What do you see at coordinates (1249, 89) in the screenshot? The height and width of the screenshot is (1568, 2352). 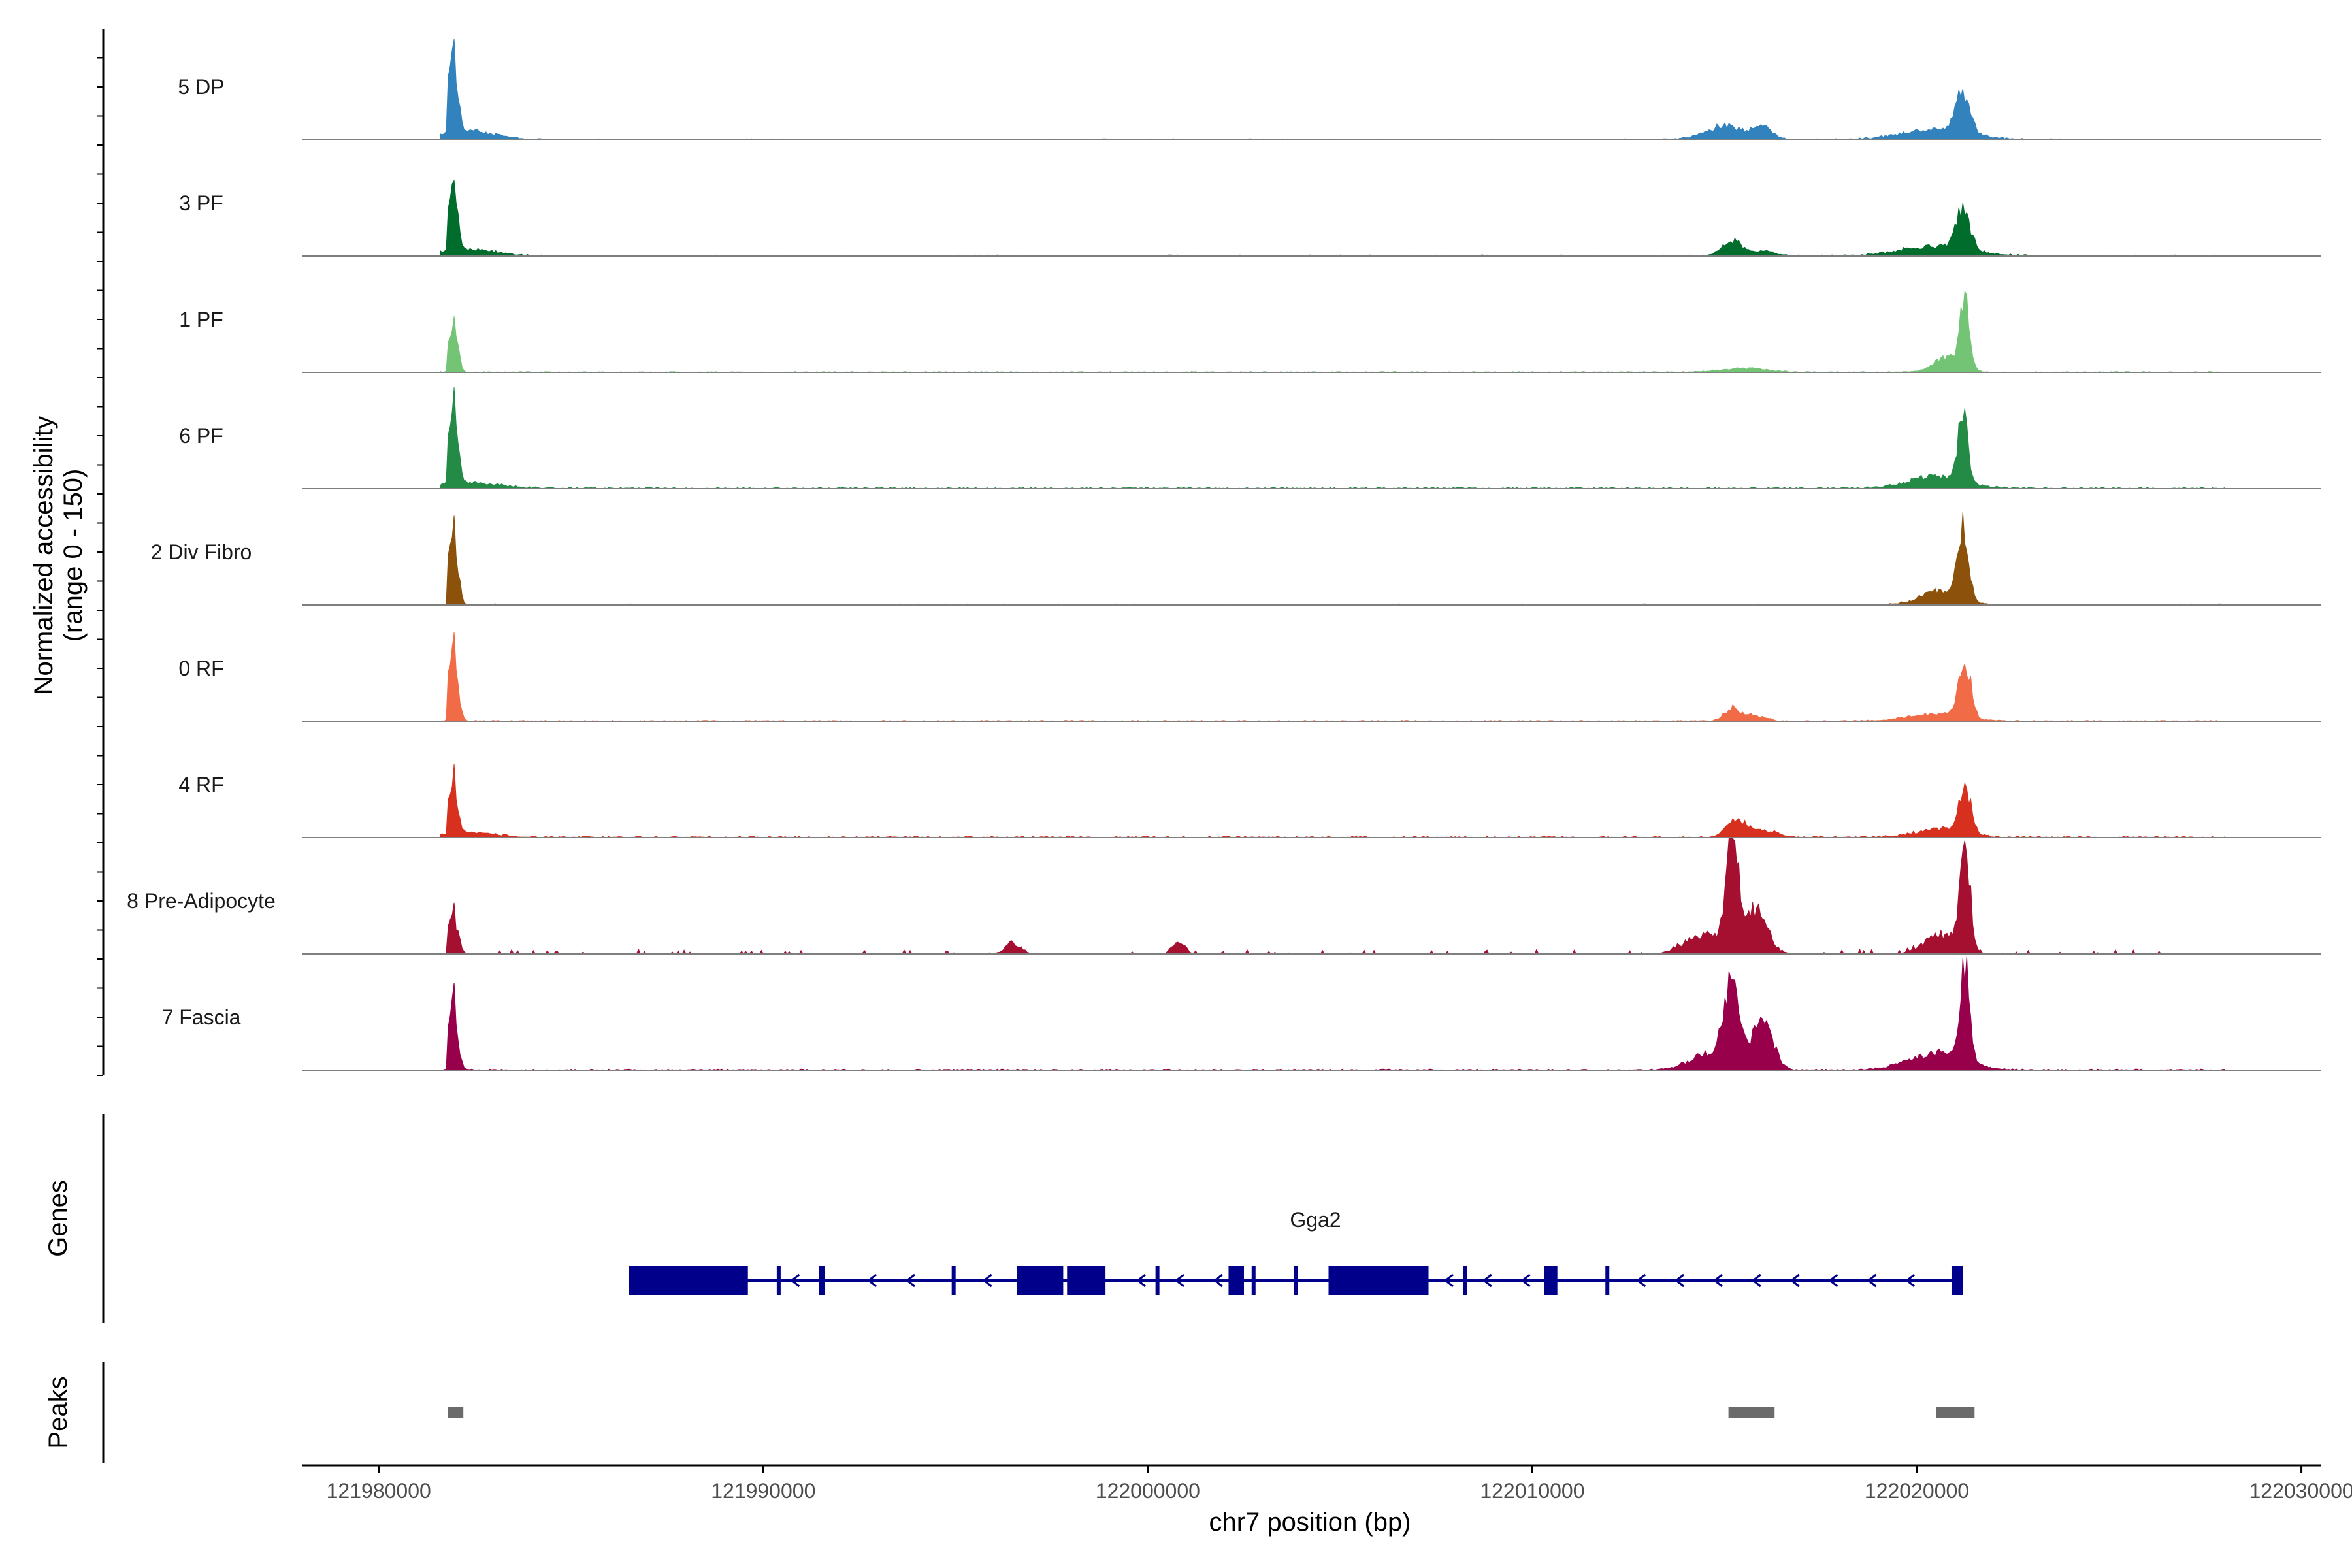 I see `track-5-dp: 5 DP` at bounding box center [1249, 89].